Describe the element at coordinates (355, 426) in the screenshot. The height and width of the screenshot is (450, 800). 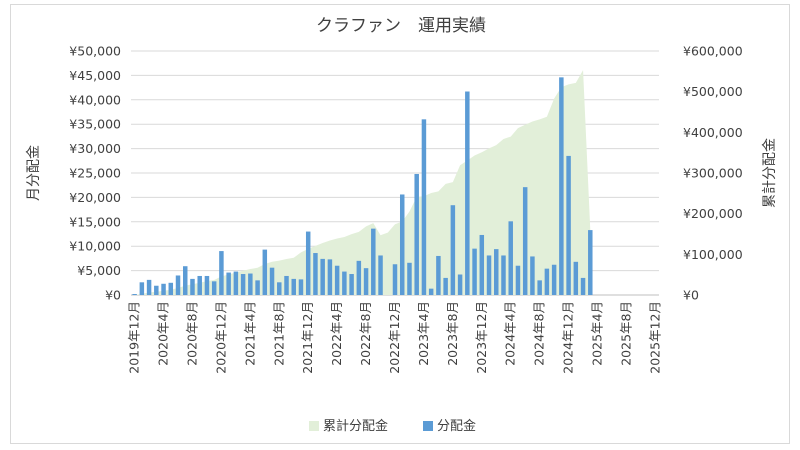
I see `legend-label-cumulative: 累計分配金` at that location.